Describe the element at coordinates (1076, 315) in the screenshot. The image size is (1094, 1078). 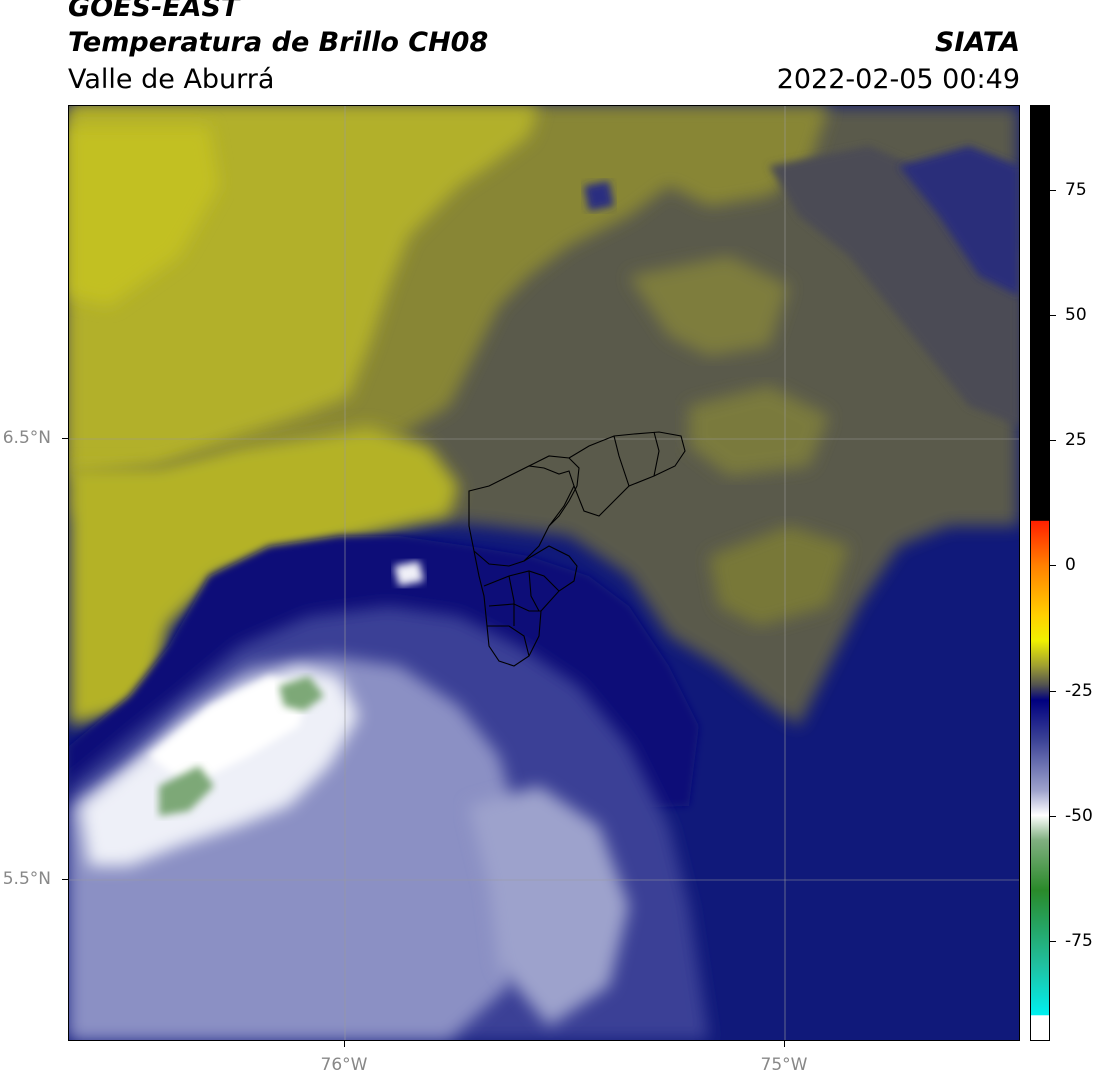
I see `colorbar-tick-label: 50` at that location.